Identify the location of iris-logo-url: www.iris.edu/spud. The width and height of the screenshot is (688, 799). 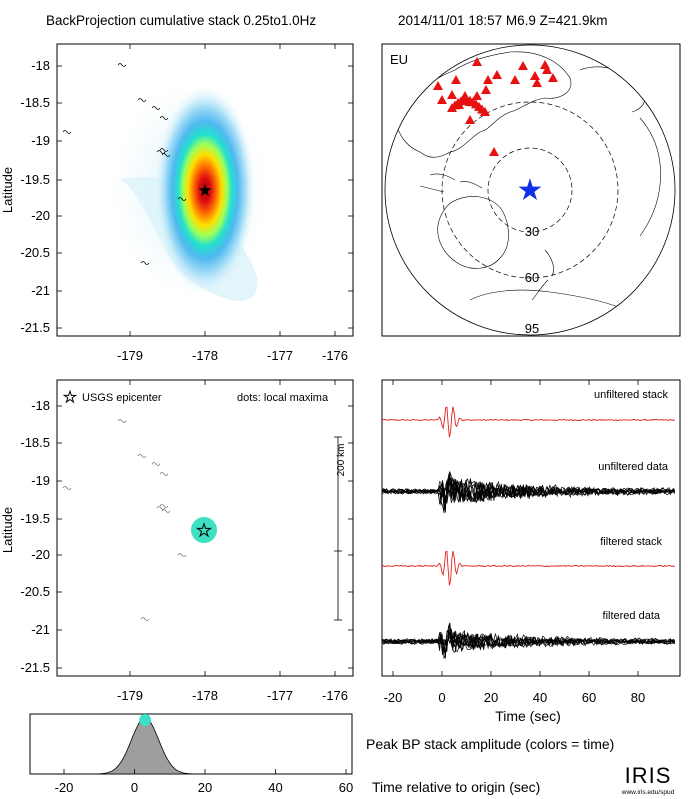
(648, 792).